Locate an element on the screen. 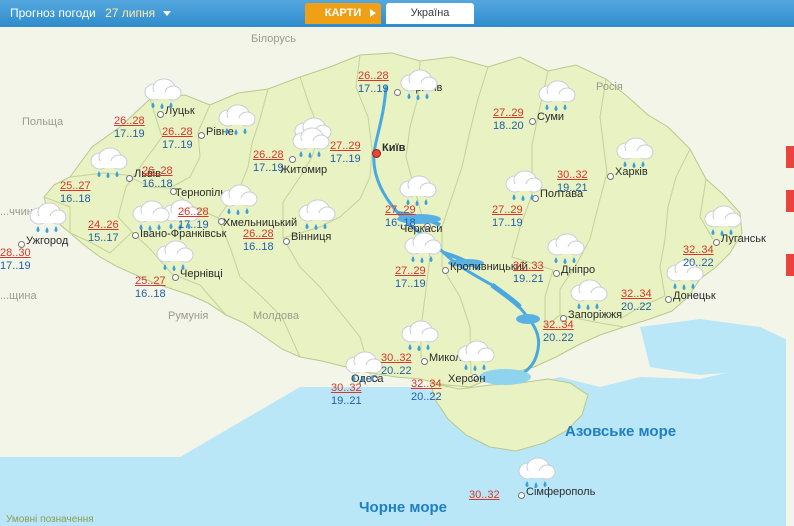 This screenshot has width=794, height=526. temperature-block: 27..29 17..19 is located at coordinates (345, 153).